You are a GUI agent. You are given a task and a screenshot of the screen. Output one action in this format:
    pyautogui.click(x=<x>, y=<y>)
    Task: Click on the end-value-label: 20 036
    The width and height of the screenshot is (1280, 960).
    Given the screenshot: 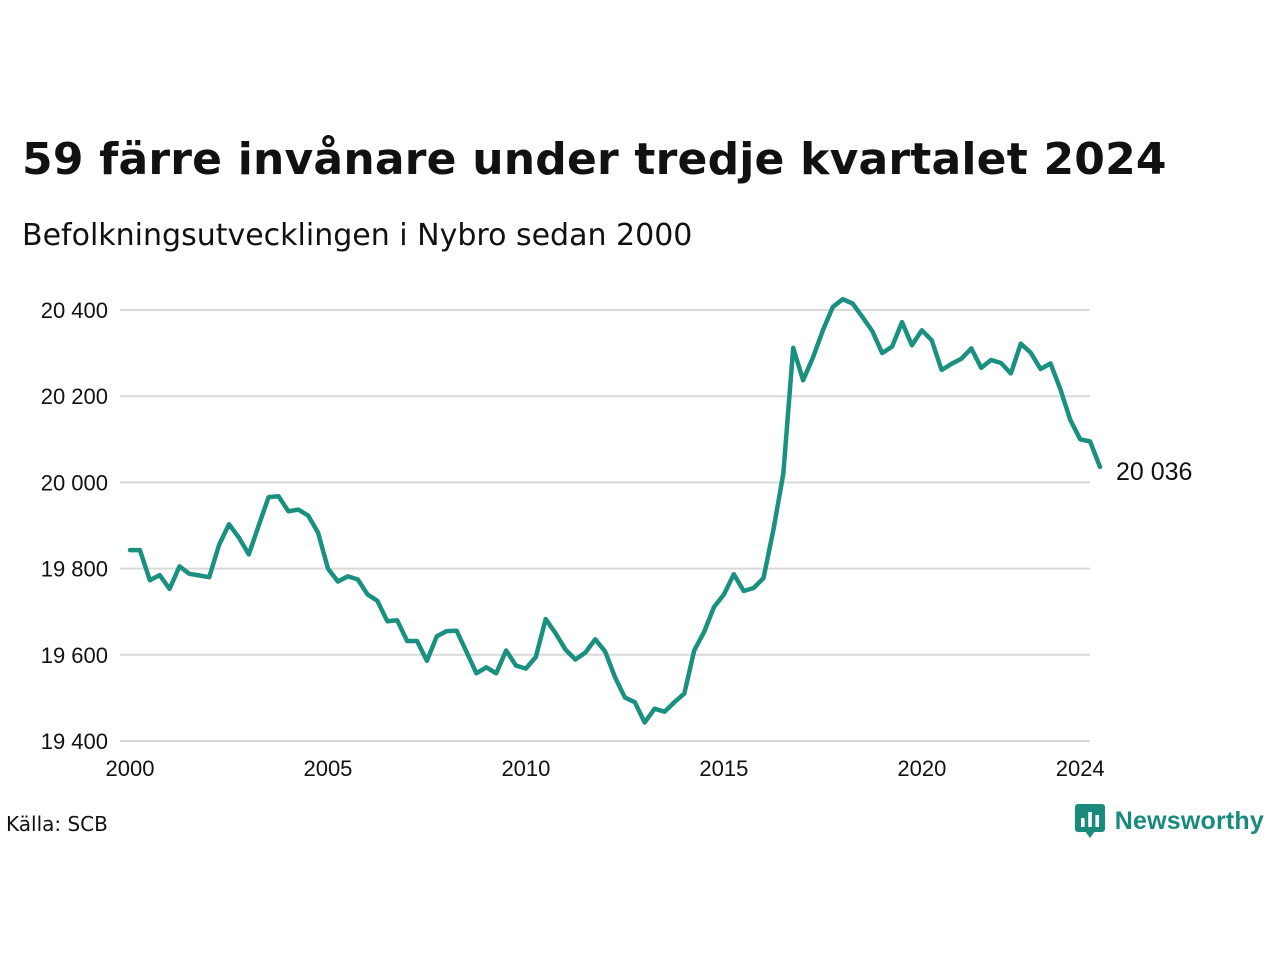 What is the action you would take?
    pyautogui.click(x=1154, y=472)
    